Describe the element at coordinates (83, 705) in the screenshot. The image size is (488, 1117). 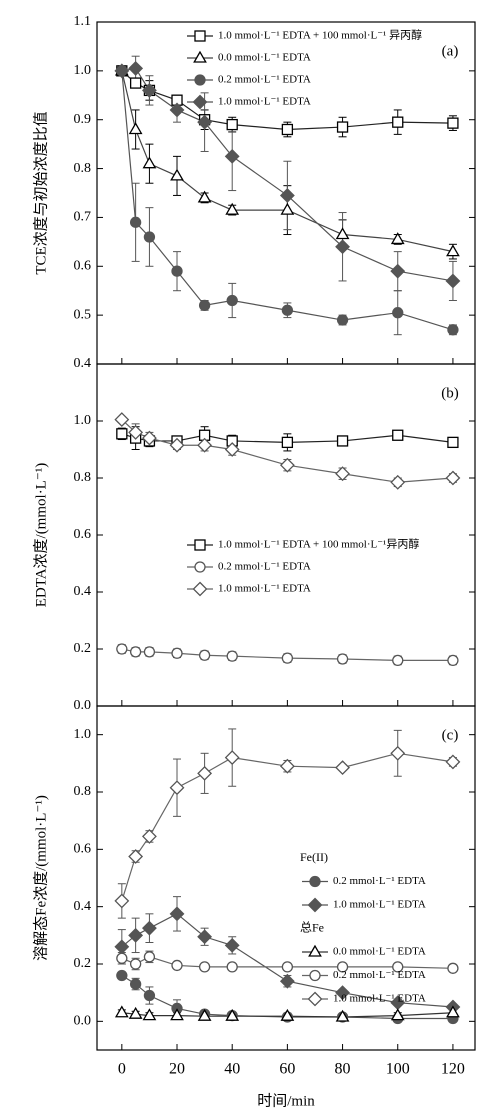
I see `y-tick-label: 0.0` at that location.